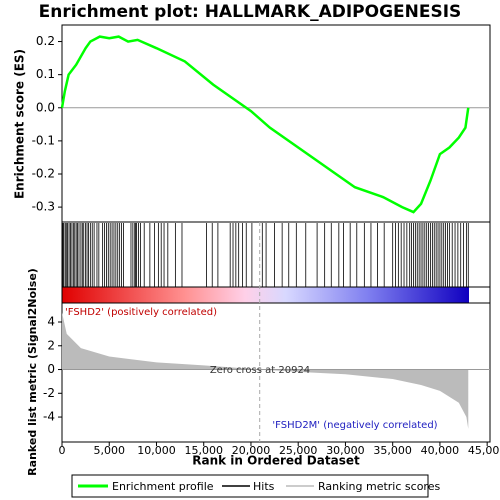  What do you see at coordinates (276, 461) in the screenshot?
I see `x-axis-label: Rank in Ordered Dataset` at bounding box center [276, 461].